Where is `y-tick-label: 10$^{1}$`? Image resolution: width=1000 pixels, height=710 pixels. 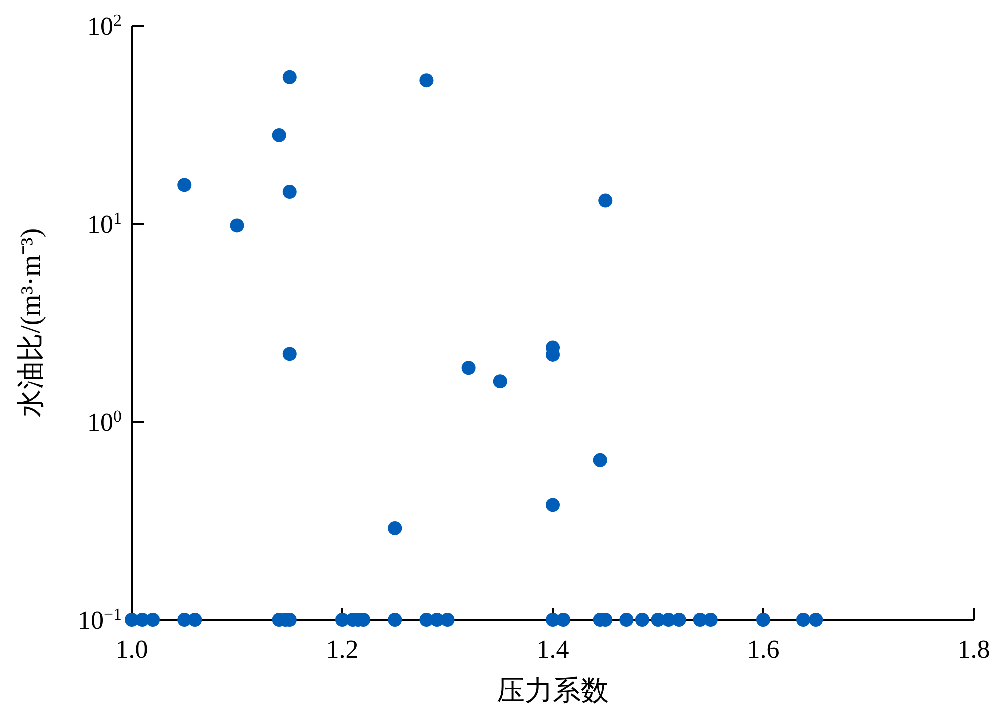 y-tick-label: 10$^{1}$ is located at coordinates (105, 223).